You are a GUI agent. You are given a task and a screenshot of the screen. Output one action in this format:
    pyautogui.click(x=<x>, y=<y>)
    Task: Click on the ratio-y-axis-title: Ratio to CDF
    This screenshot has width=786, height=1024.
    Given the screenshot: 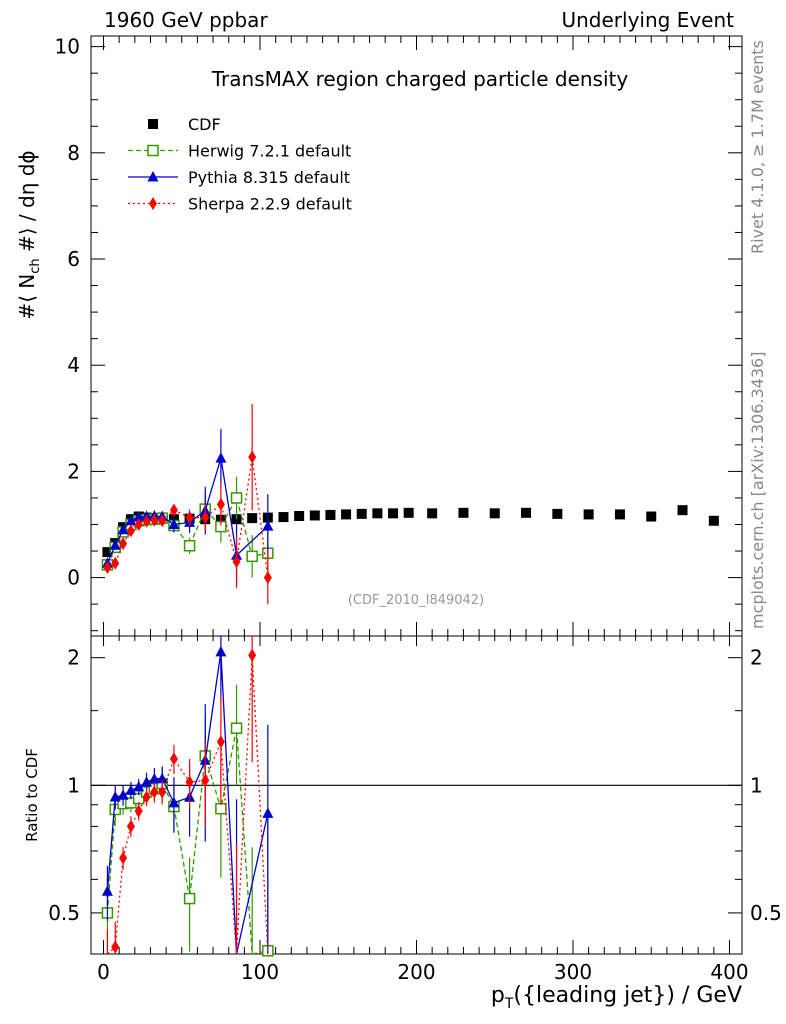 What is the action you would take?
    pyautogui.click(x=32, y=795)
    